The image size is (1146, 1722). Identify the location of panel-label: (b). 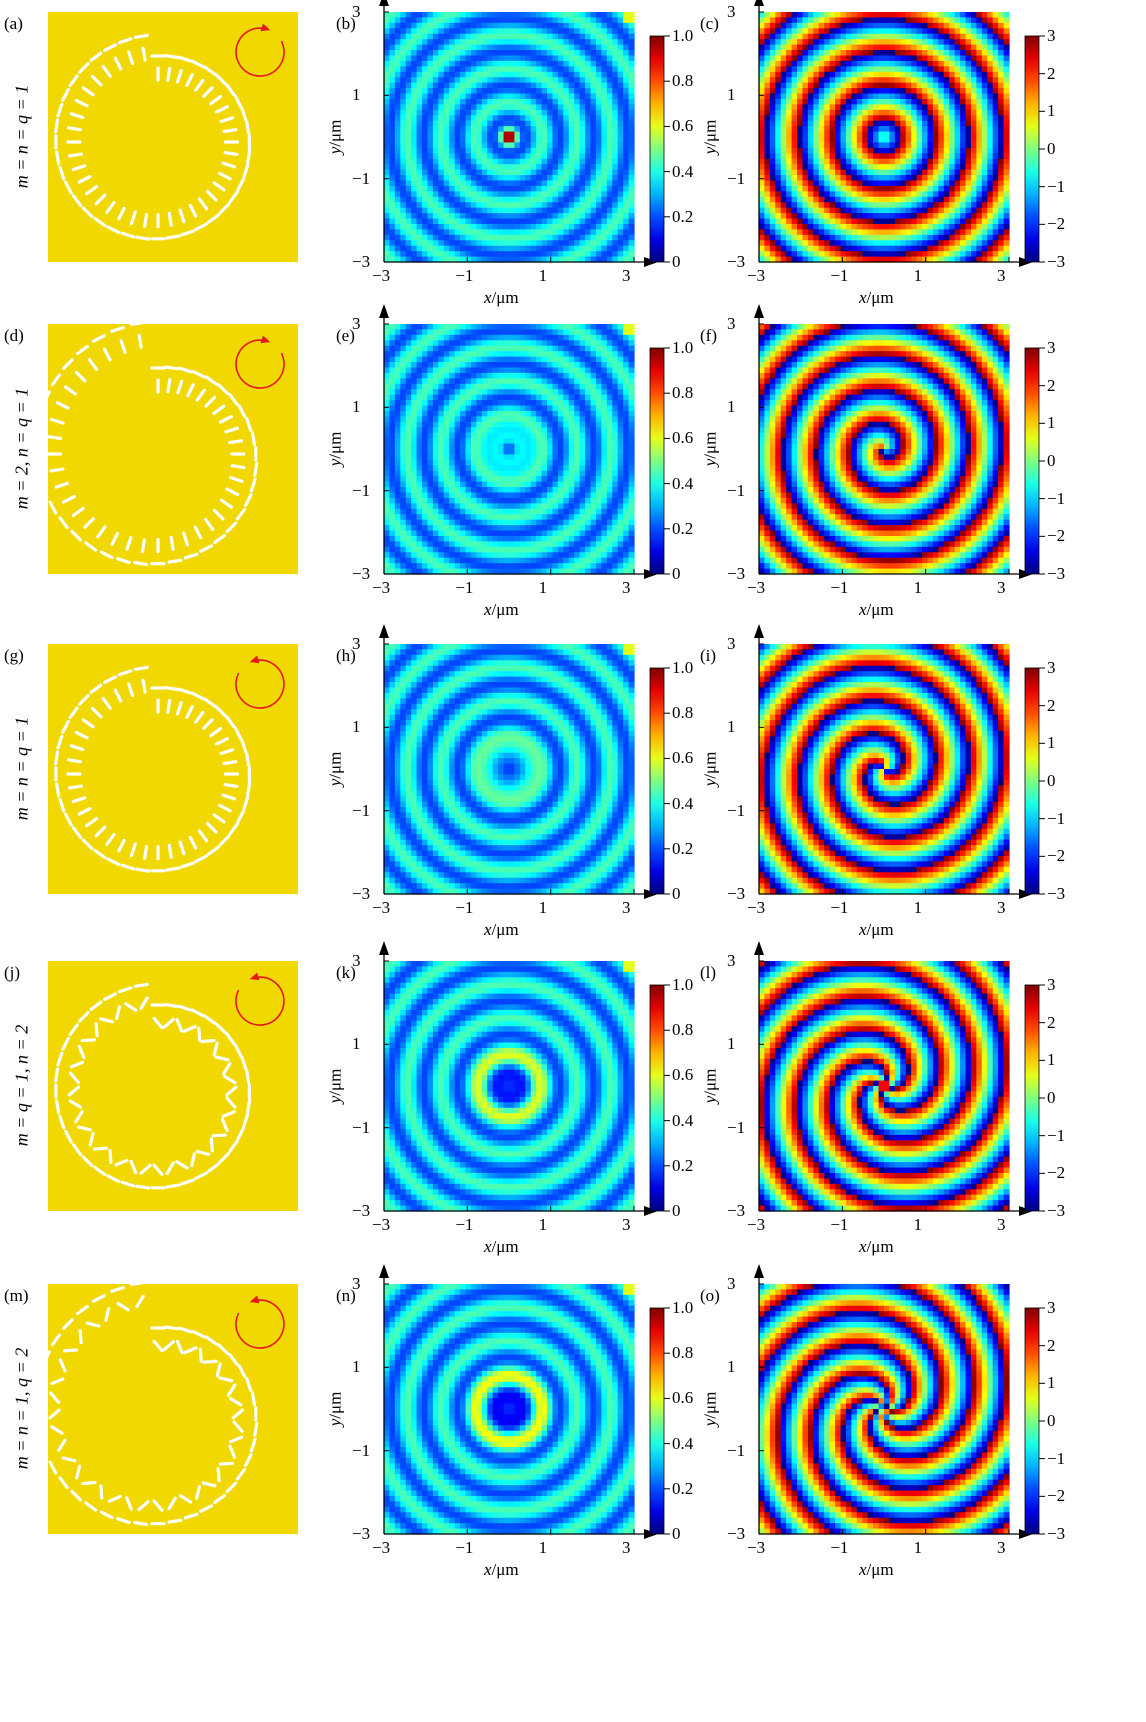
(346, 24).